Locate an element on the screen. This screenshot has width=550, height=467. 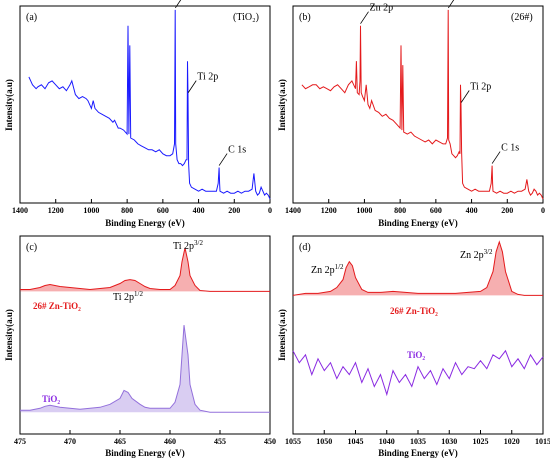
xtick-label: 455 is located at coordinates (220, 441).